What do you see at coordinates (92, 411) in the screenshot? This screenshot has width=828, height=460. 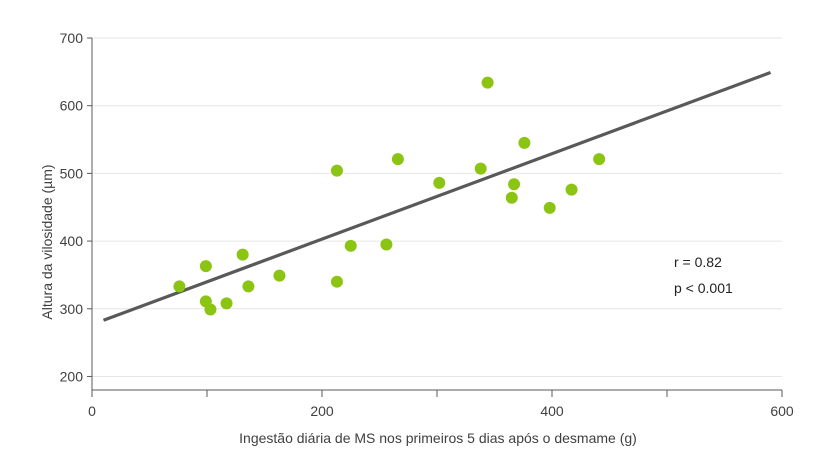 I see `x-tick-label: 0` at bounding box center [92, 411].